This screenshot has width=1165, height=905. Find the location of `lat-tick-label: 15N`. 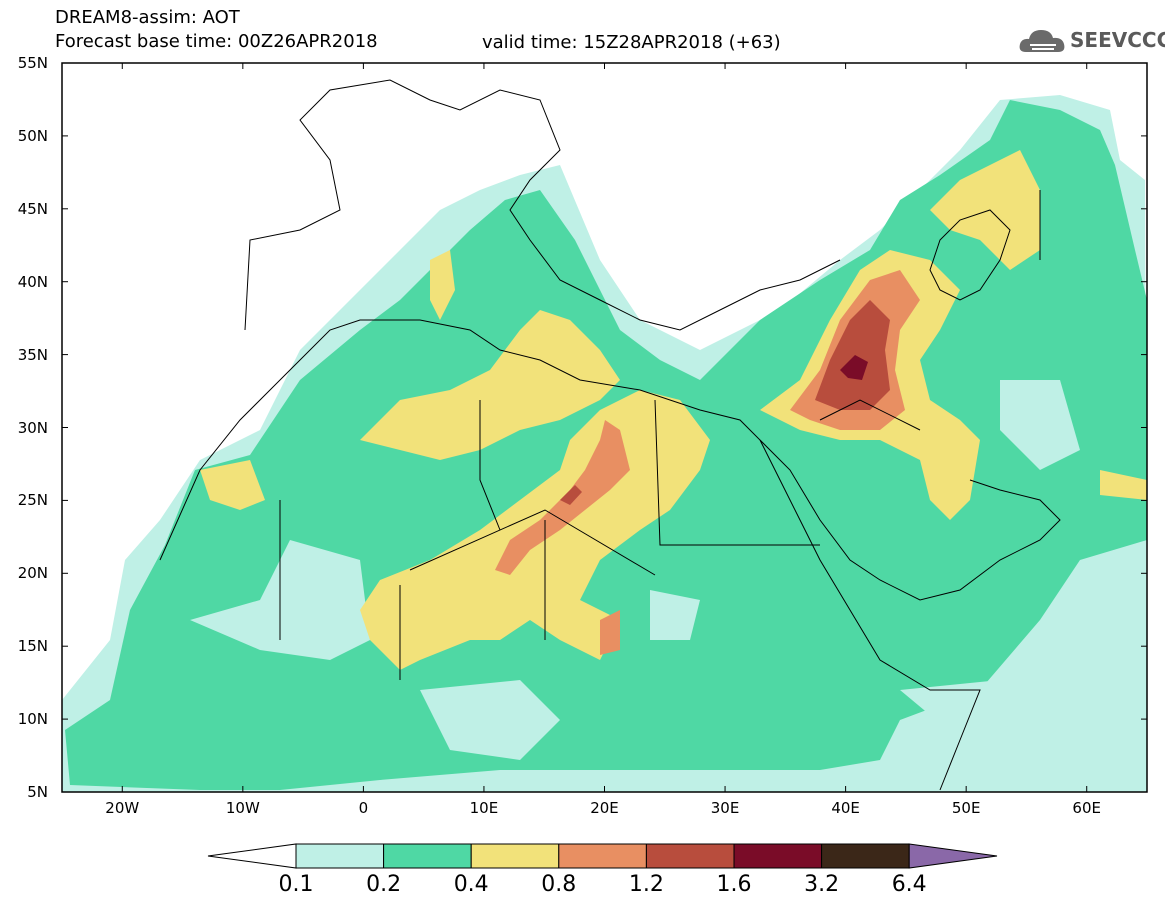

lat-tick-label: 15N is located at coordinates (32, 646).